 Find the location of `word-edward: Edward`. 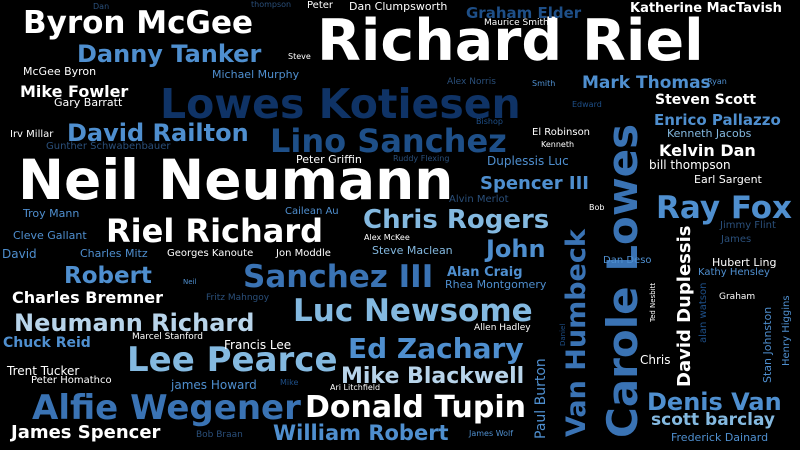

word-edward: Edward is located at coordinates (587, 104).